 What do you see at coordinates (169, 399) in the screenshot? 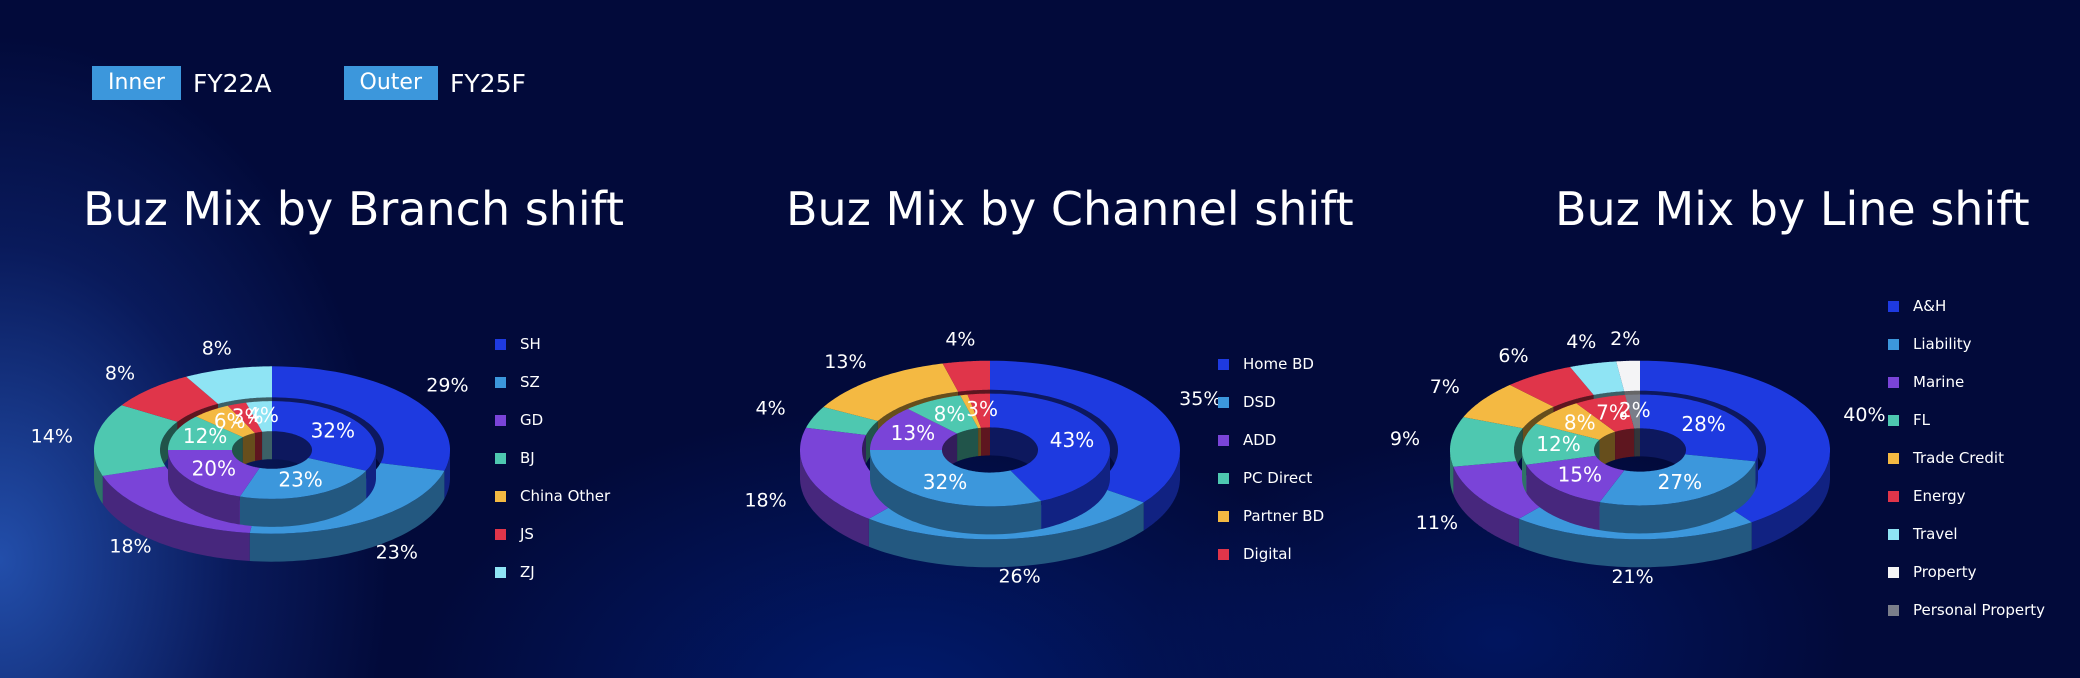
I see `slice-outer-js` at bounding box center [169, 399].